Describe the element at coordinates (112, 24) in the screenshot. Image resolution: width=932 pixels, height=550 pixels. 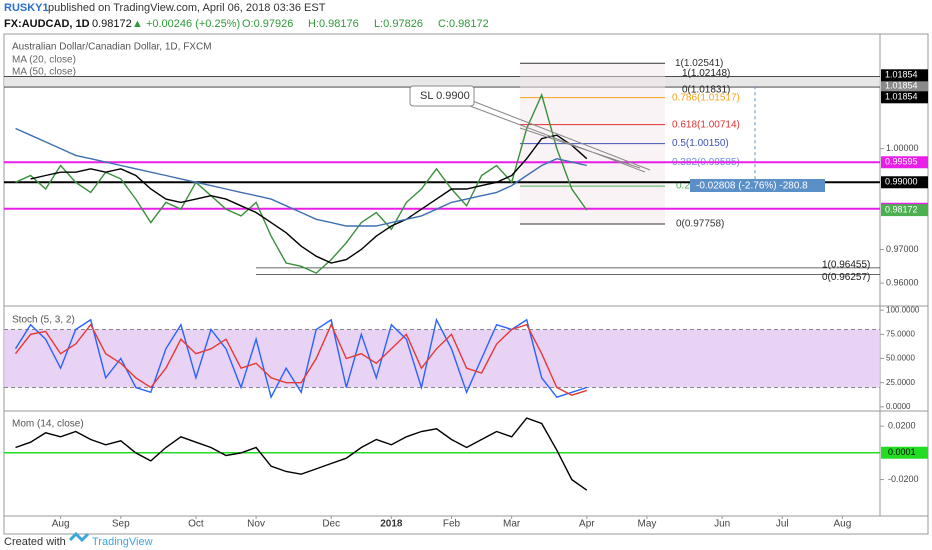
I see `last: 0.98172` at that location.